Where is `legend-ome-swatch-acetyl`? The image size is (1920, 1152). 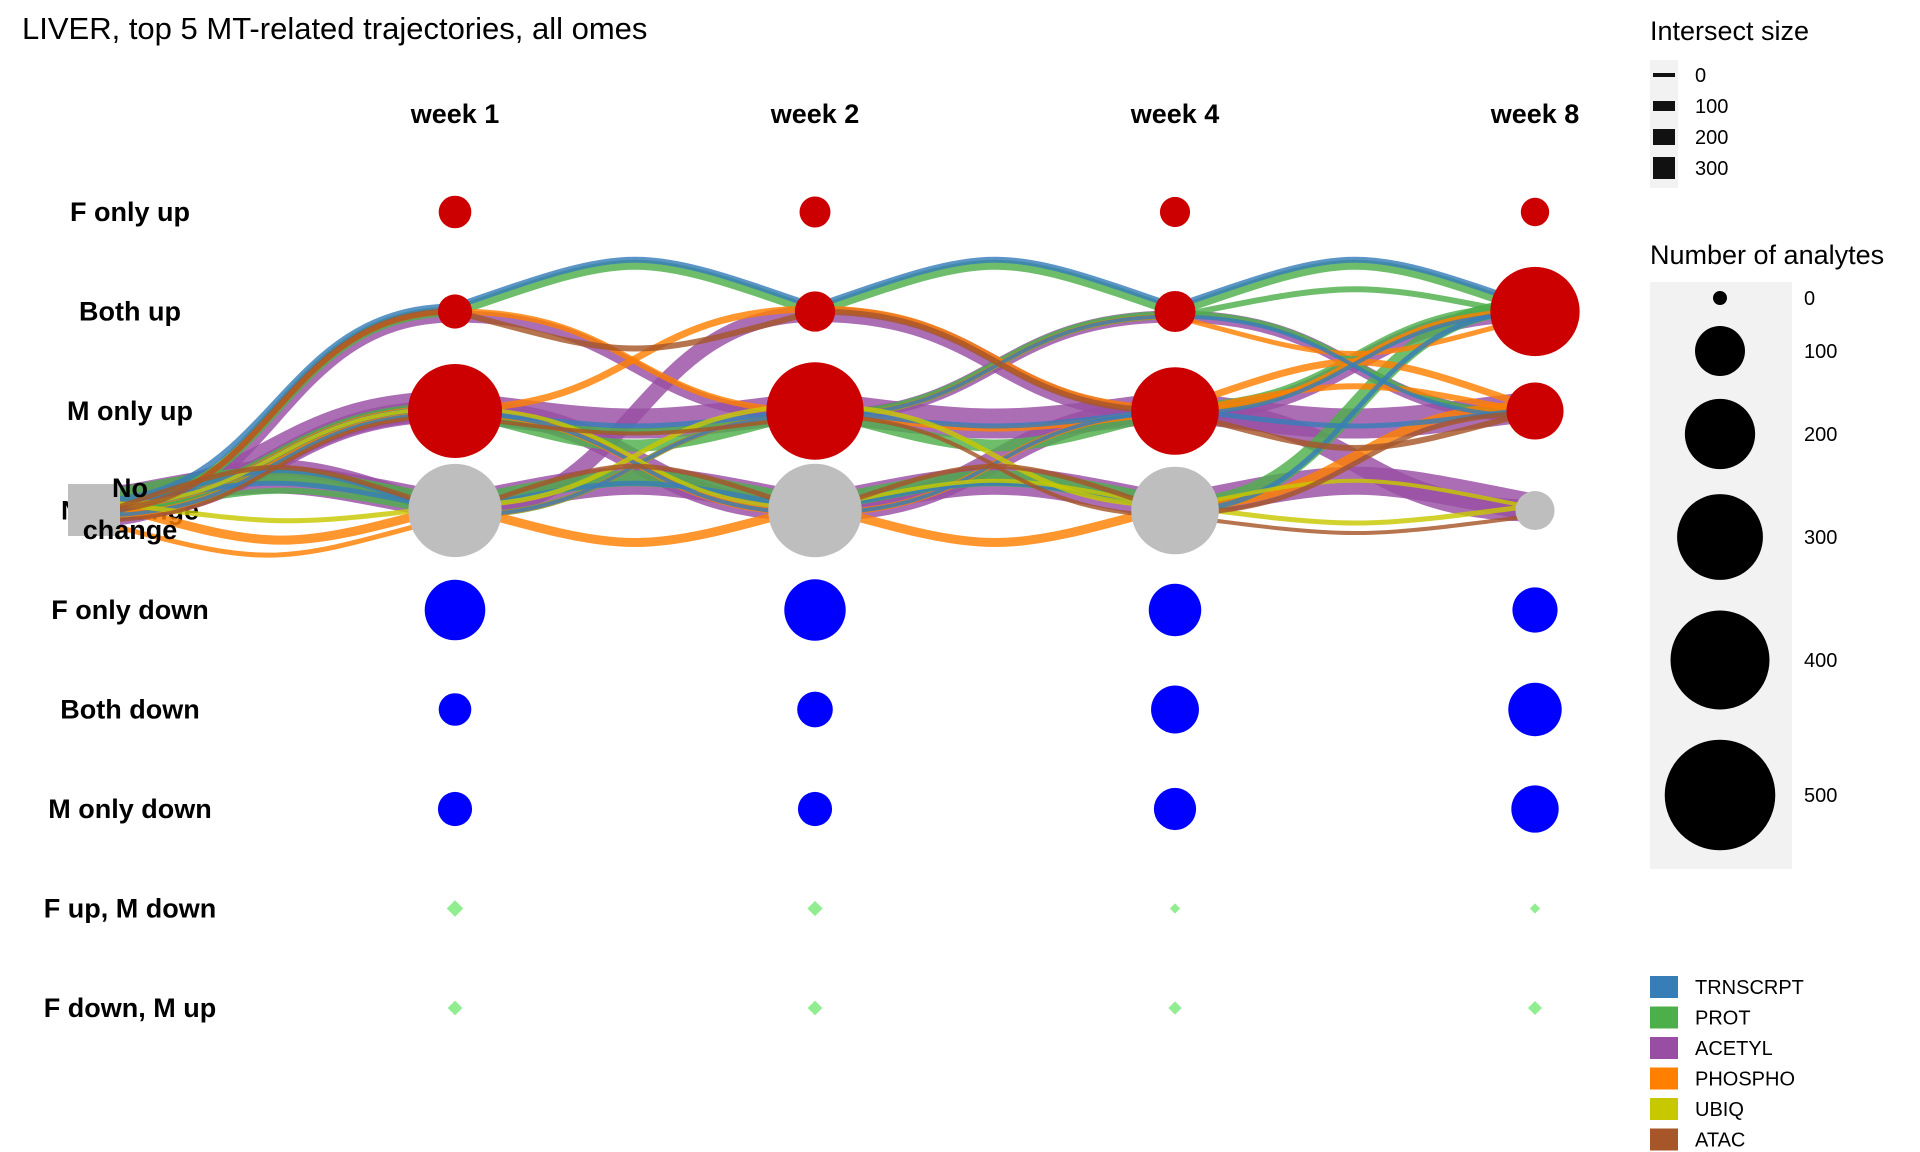
legend-ome-swatch-acetyl is located at coordinates (1664, 1048).